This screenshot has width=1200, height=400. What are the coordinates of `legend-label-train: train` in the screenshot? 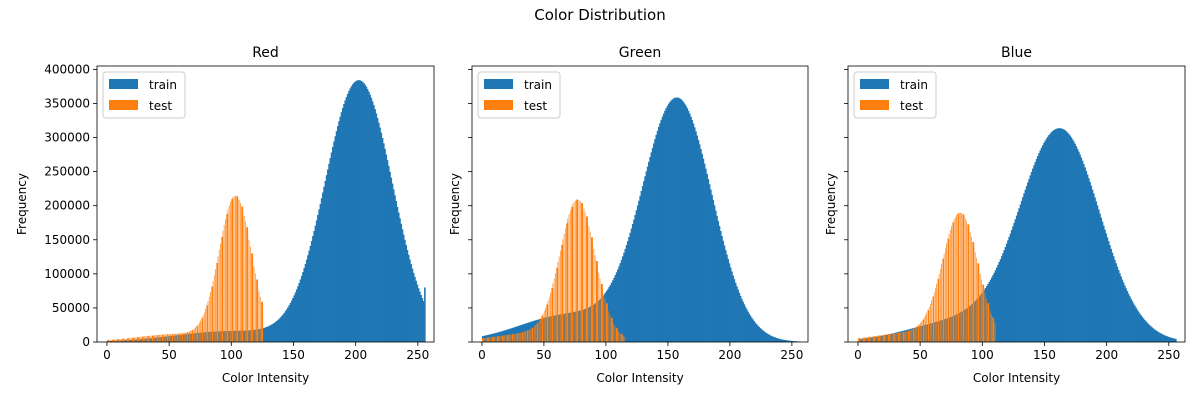 It's located at (914, 85).